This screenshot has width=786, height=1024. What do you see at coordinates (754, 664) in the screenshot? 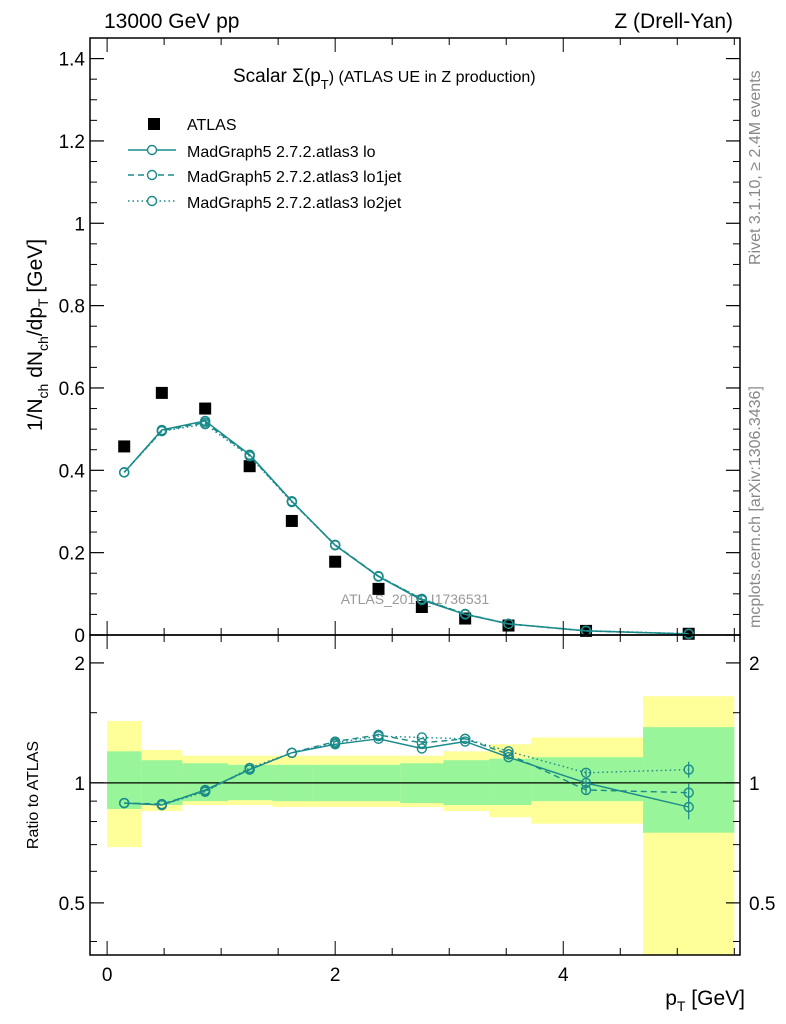
I see `ratio-ytick-label-right: 2` at bounding box center [754, 664].